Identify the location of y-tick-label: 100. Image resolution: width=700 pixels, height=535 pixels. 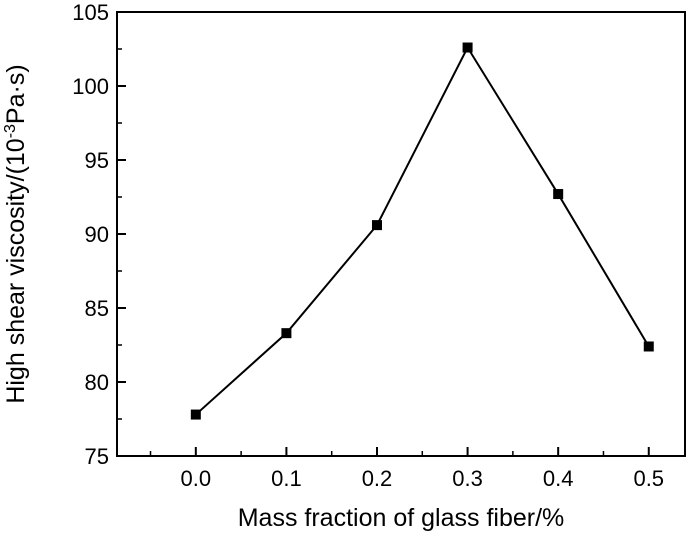
(90, 86).